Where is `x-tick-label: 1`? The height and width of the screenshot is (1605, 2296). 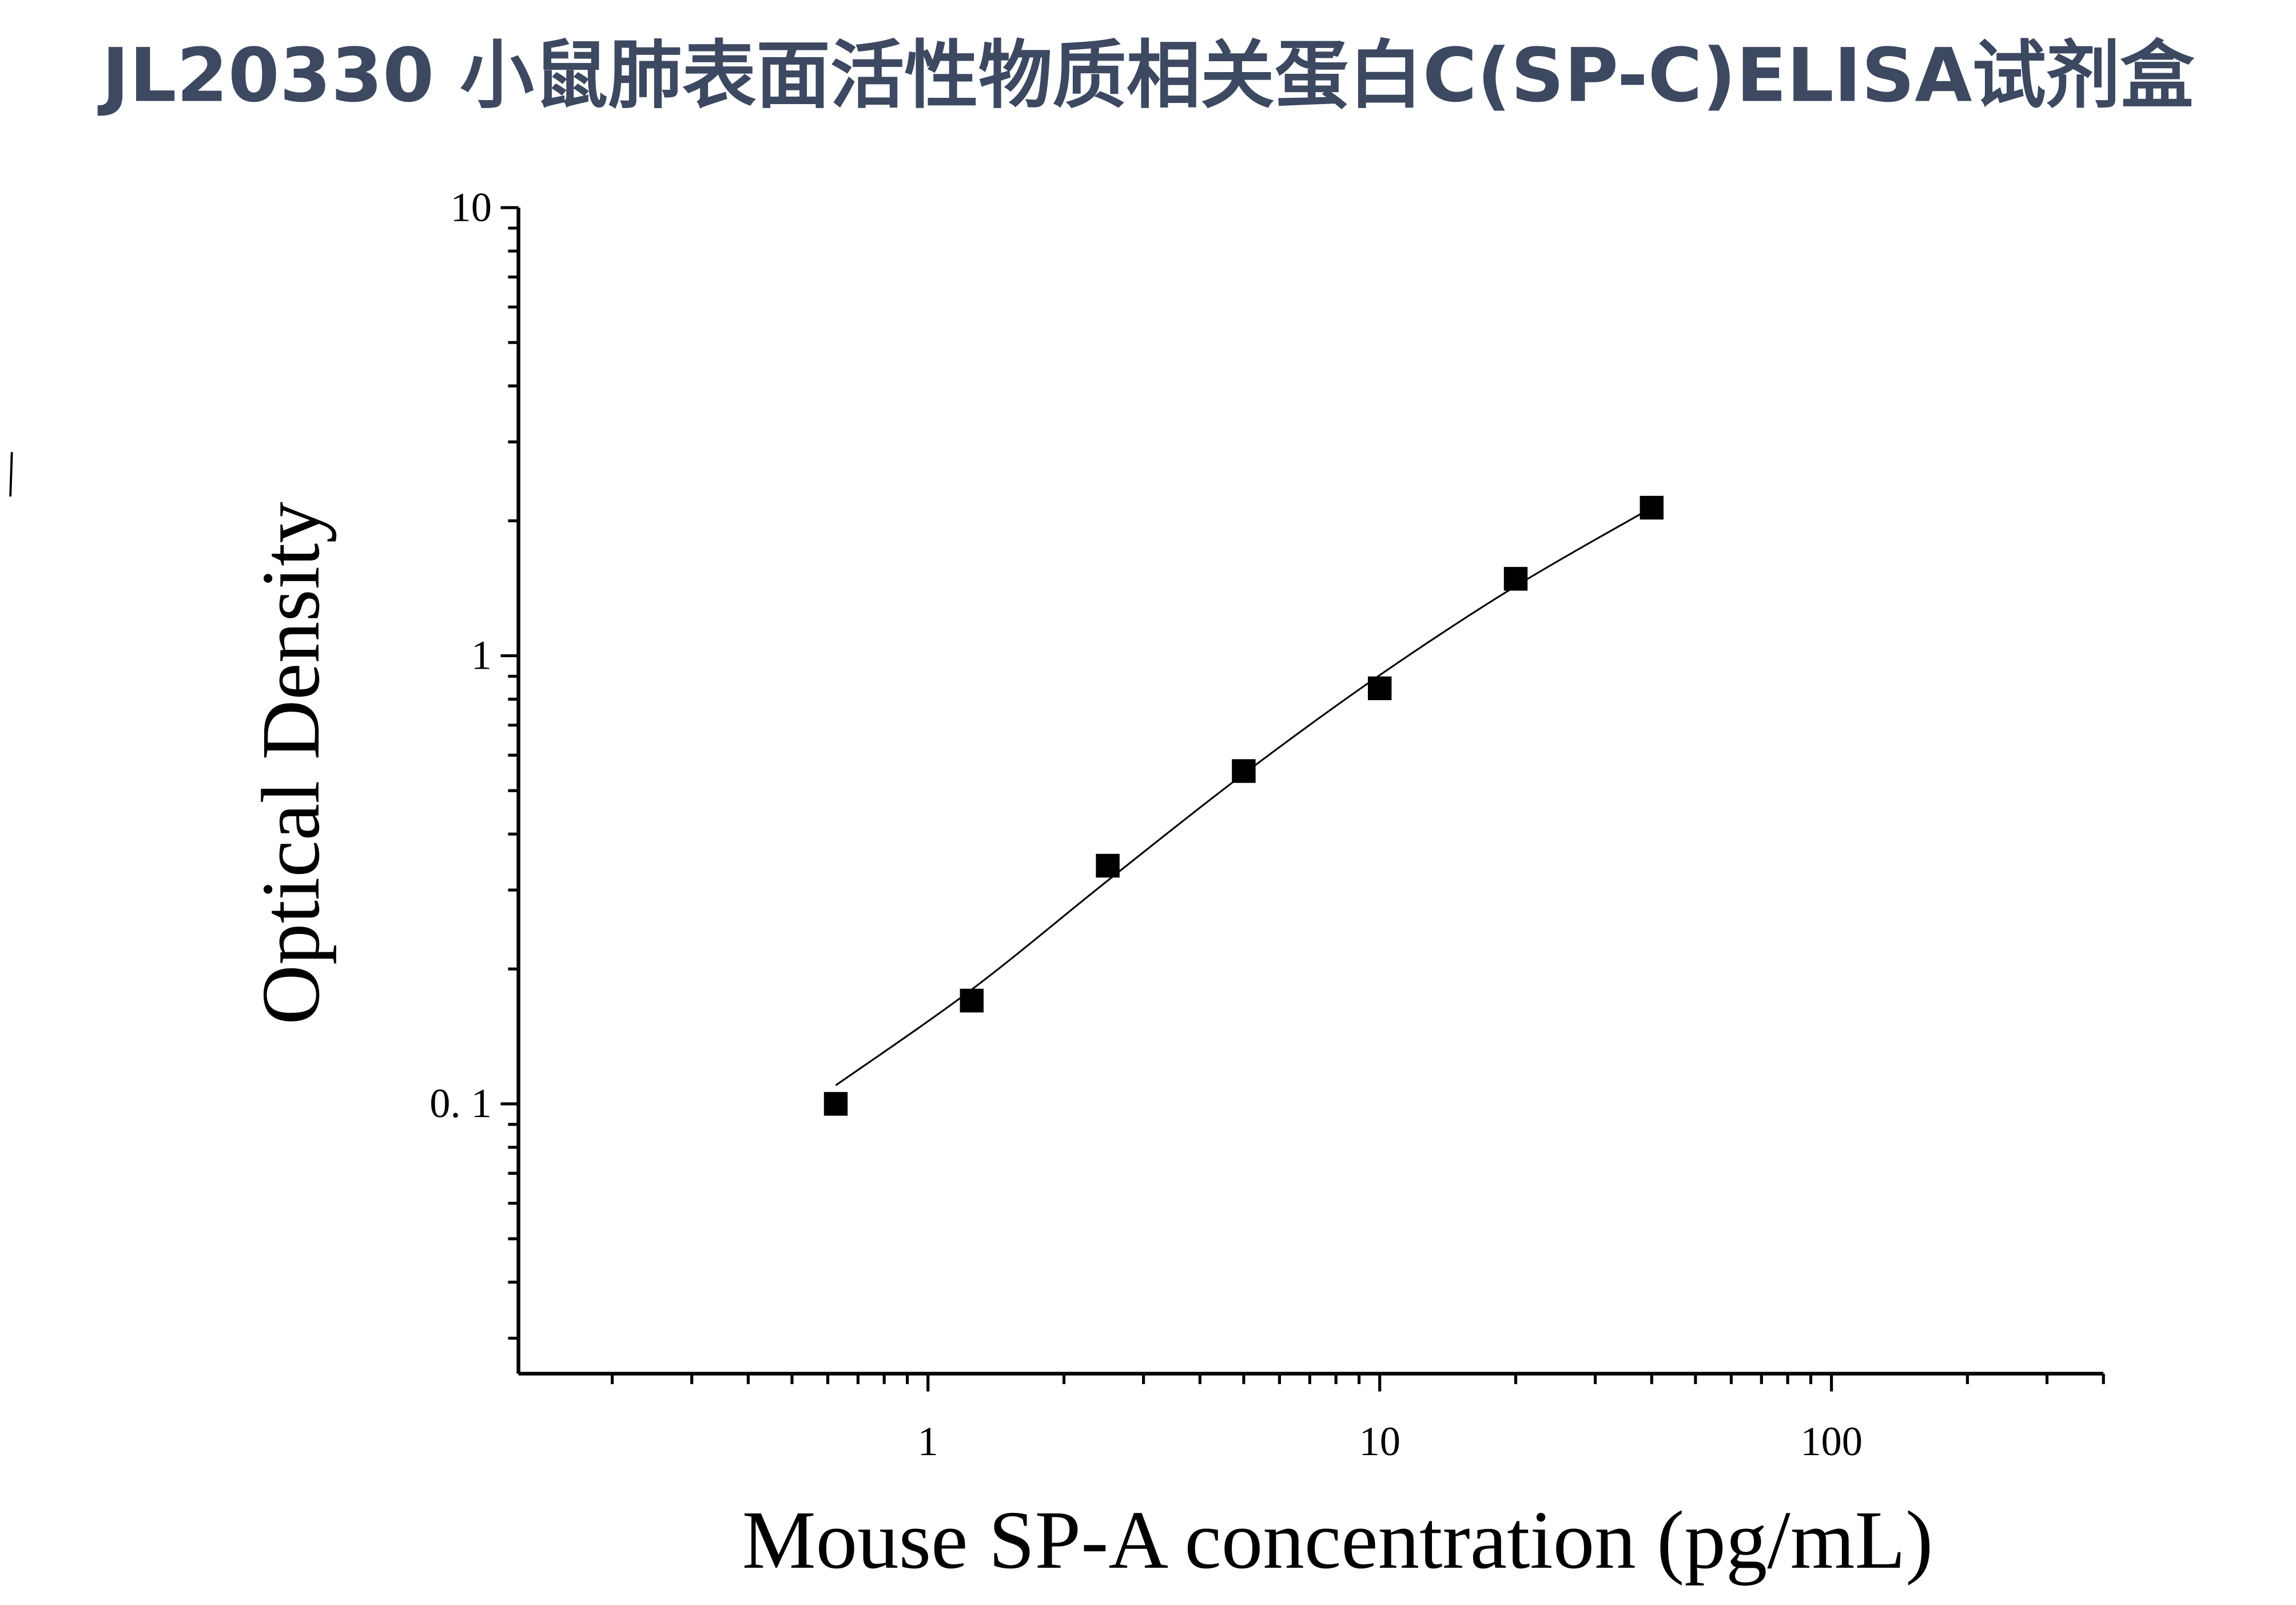
x-tick-label: 1 is located at coordinates (928, 1441).